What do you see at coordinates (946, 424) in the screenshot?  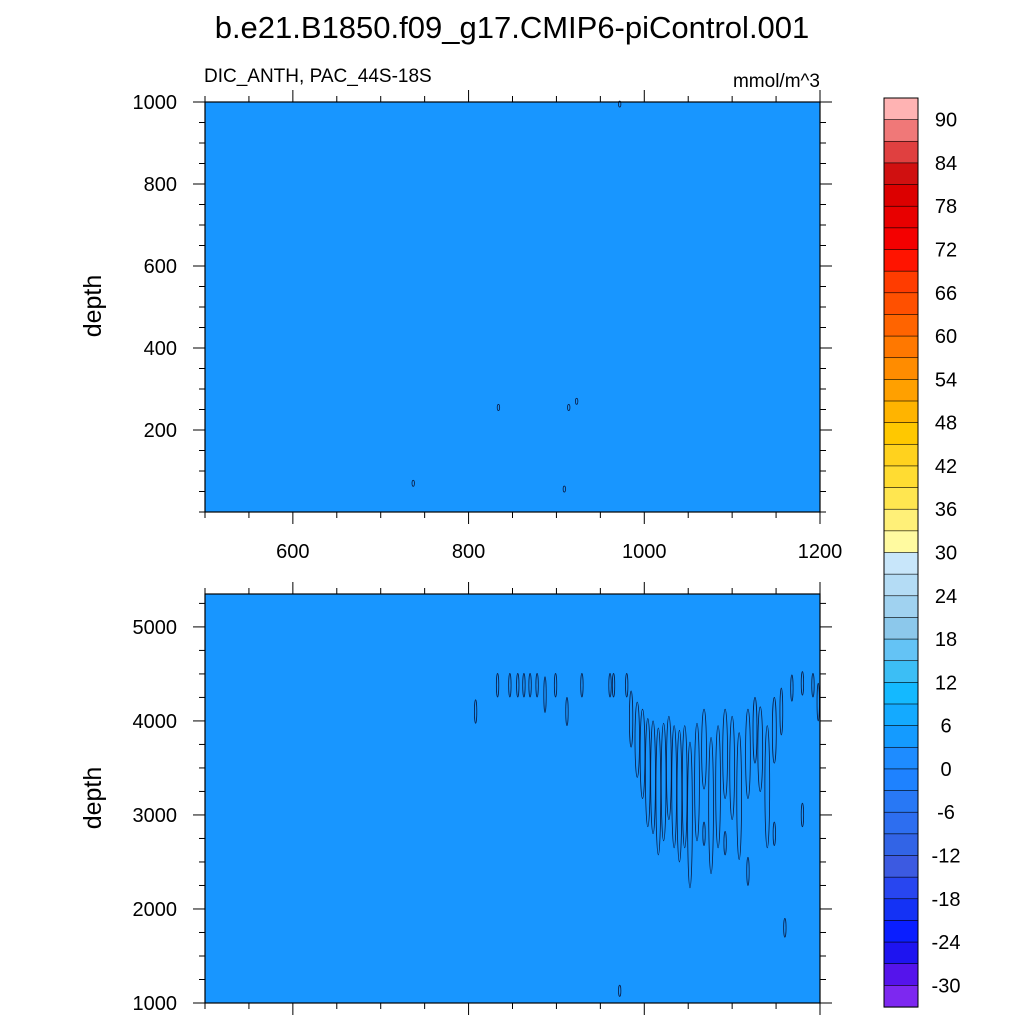 I see `colorbar-label: 48` at bounding box center [946, 424].